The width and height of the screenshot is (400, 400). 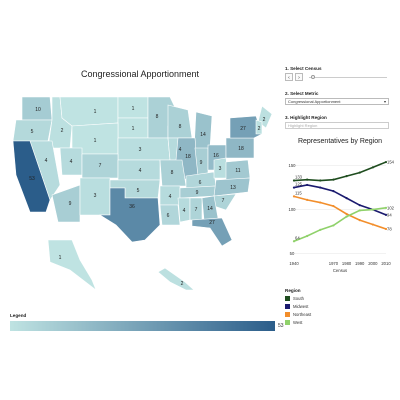 I want to click on chevron-down-icon: ▾, so click(x=384, y=101).